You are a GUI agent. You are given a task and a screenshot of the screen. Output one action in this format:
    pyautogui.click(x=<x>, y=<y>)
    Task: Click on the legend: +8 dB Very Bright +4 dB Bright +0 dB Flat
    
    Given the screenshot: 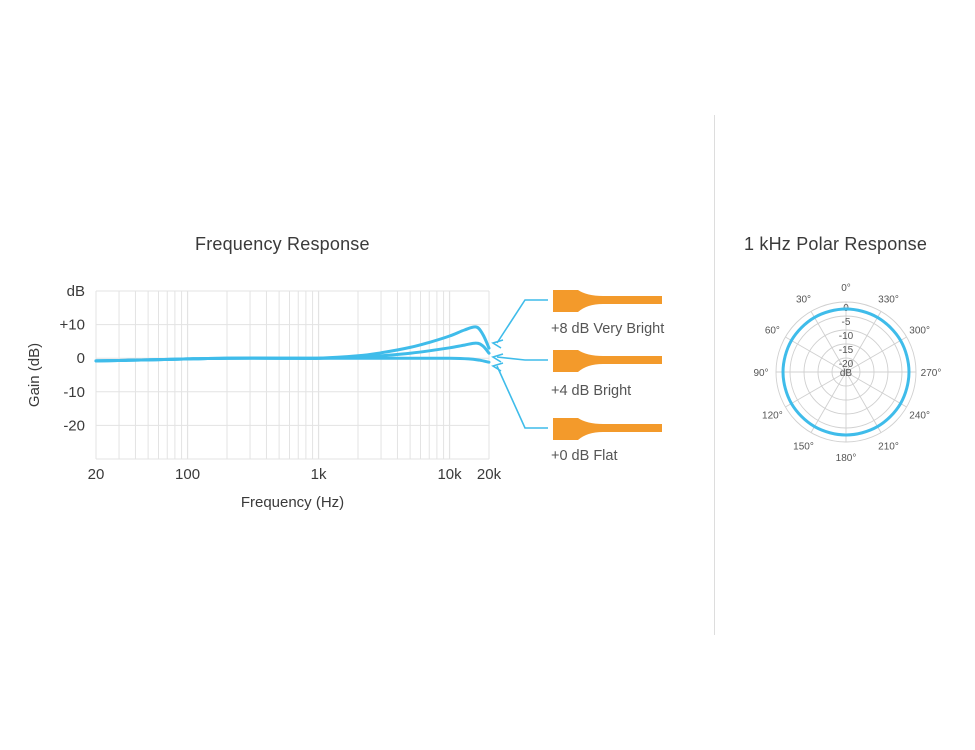 What is the action you would take?
    pyautogui.click(x=577, y=377)
    